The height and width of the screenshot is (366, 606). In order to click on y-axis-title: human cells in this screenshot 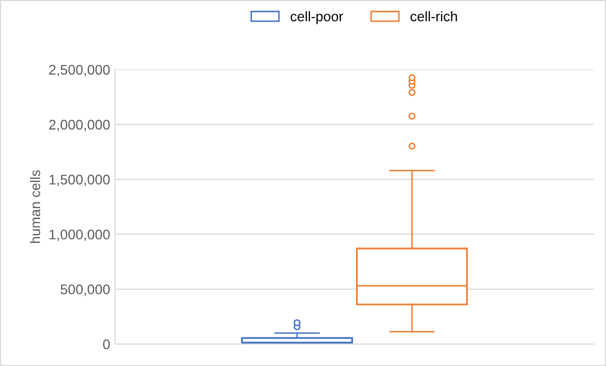, I will do `click(35, 206)`.